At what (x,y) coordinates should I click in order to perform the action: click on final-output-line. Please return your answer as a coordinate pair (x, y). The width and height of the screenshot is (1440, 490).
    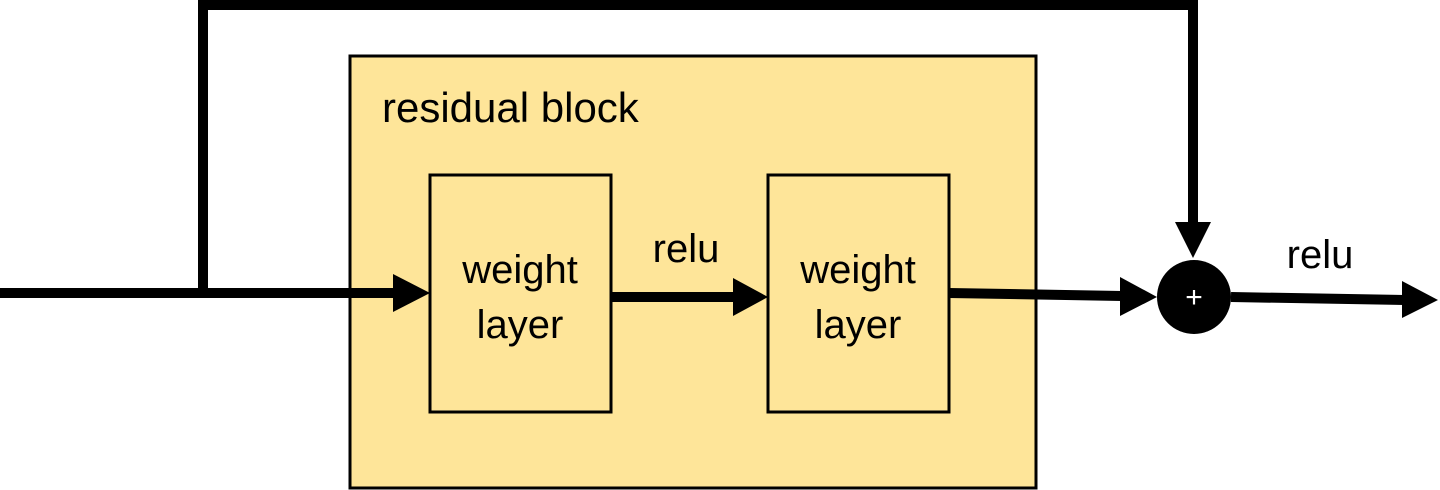
    Looking at the image, I should click on (1318, 298).